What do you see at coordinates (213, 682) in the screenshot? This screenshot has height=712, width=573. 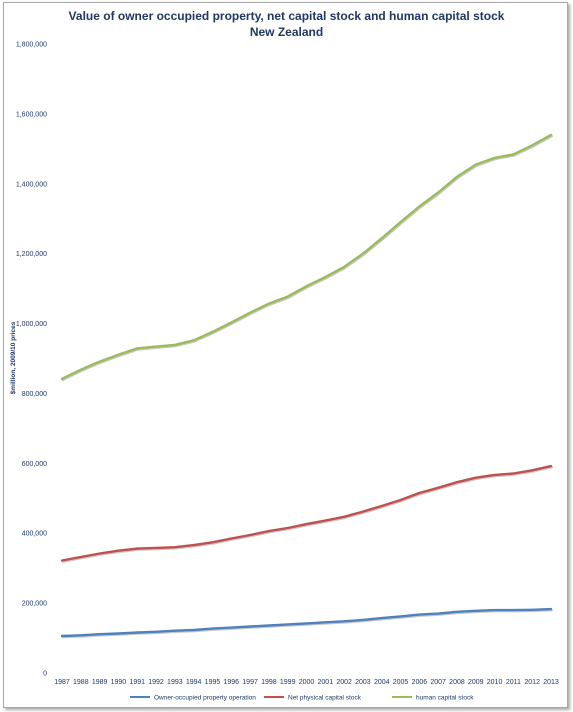 I see `x-tick-label: 1995` at bounding box center [213, 682].